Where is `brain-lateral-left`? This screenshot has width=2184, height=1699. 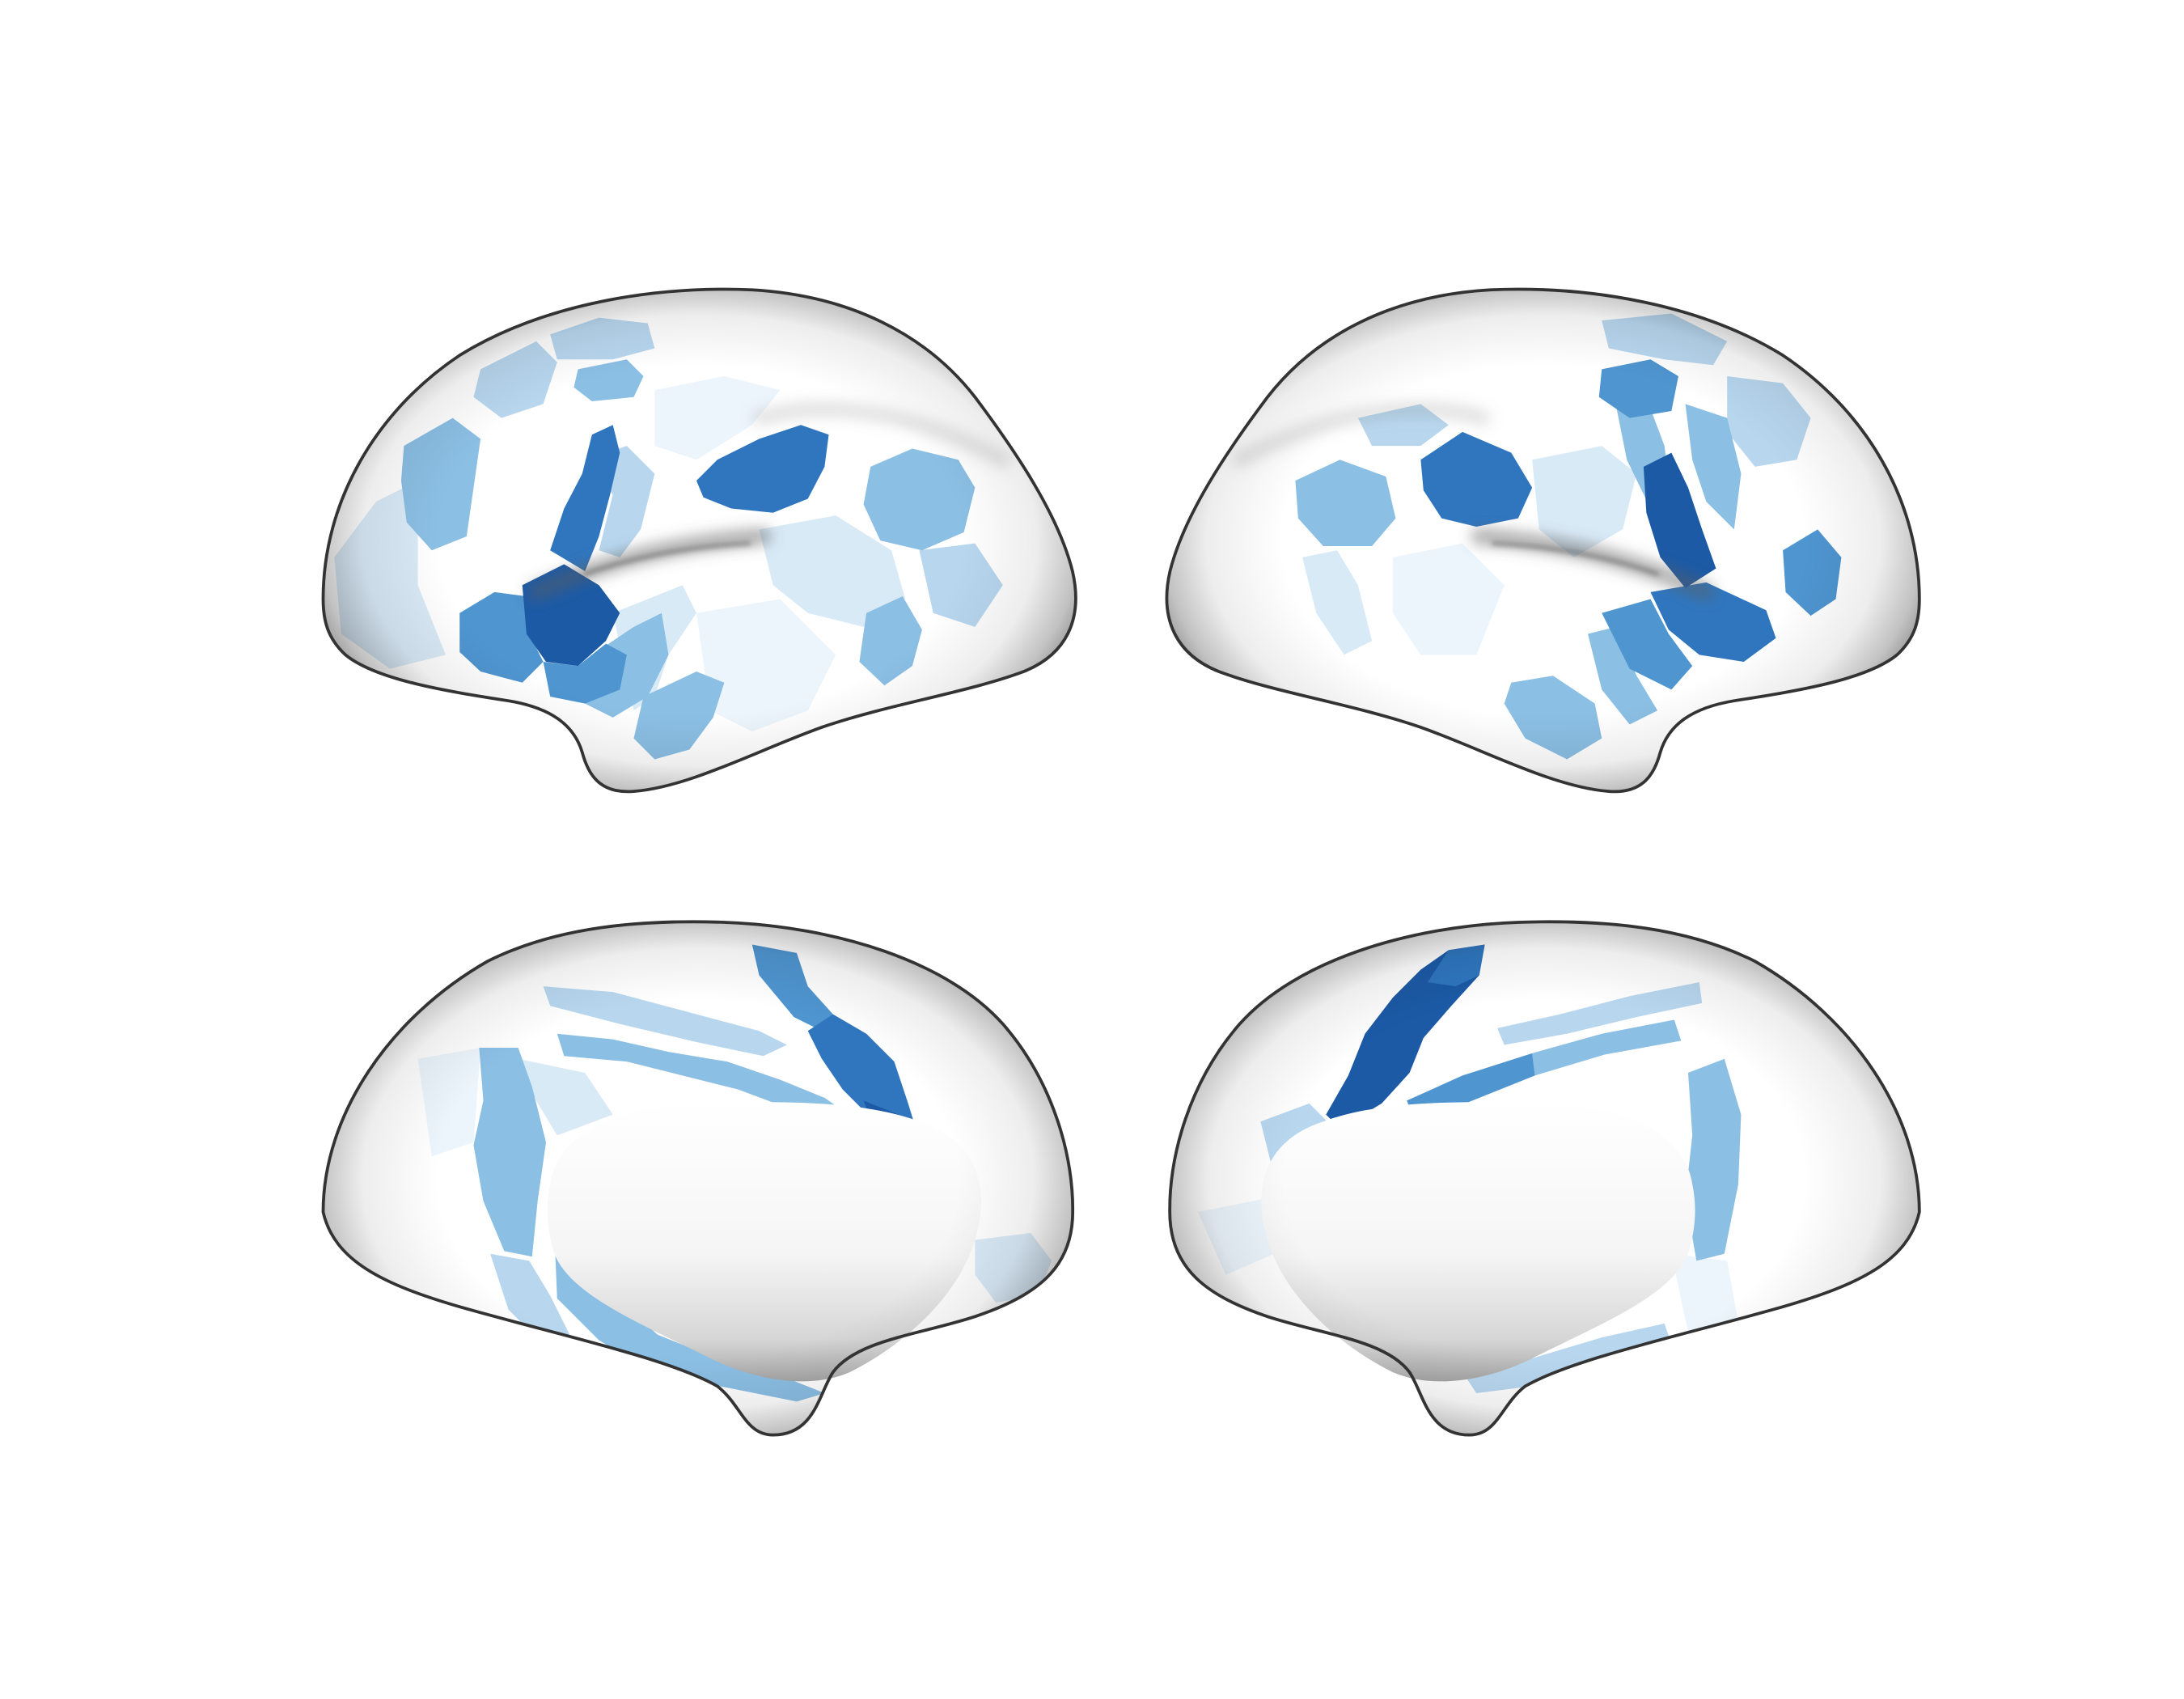
brain-lateral-left is located at coordinates (699, 540).